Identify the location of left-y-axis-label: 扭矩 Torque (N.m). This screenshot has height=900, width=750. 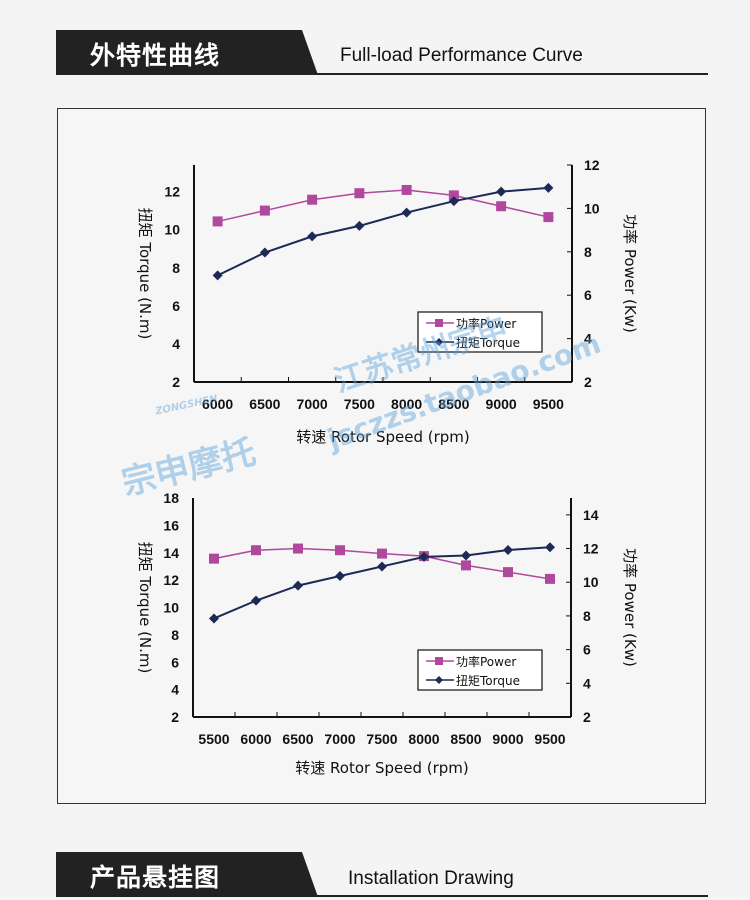
(145, 608).